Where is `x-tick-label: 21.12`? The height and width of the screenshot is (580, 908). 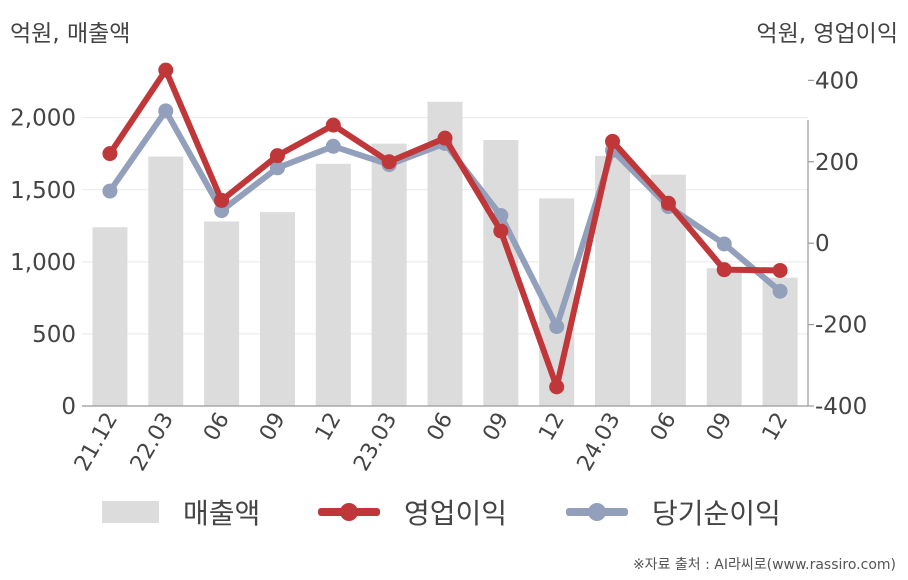 x-tick-label: 21.12 is located at coordinates (96, 442).